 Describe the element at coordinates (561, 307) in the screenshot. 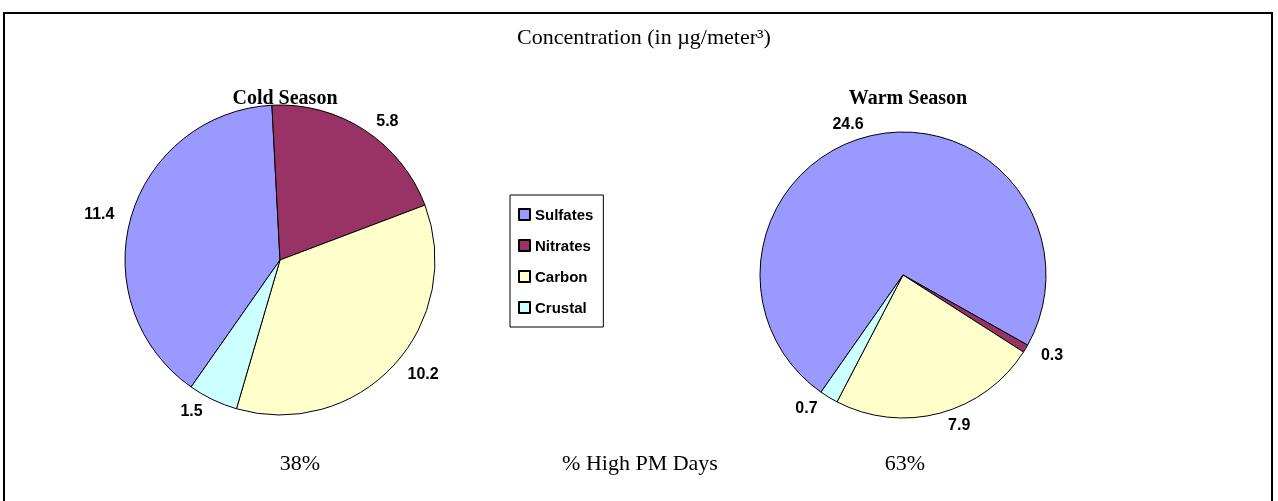

I see `legend-label: Crustal` at that location.